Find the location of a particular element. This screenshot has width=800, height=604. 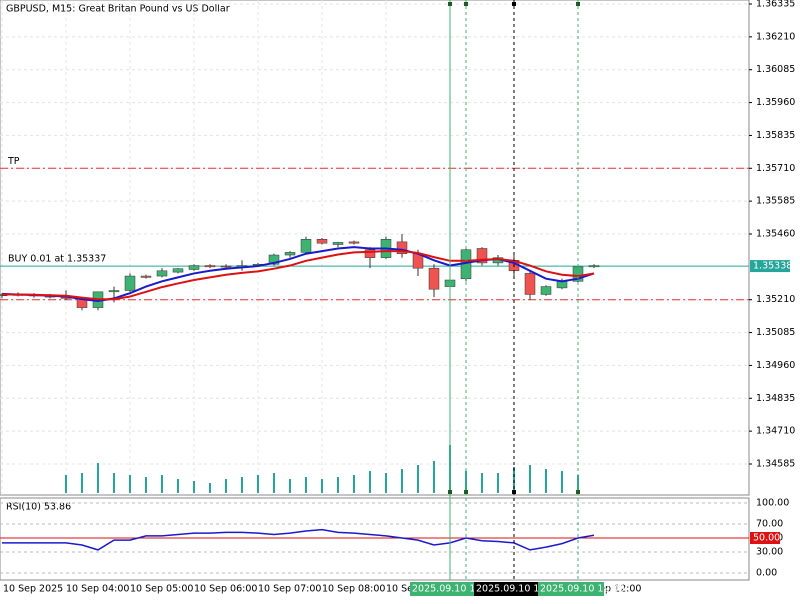

y-tick-label: 1.35210 is located at coordinates (775, 299).